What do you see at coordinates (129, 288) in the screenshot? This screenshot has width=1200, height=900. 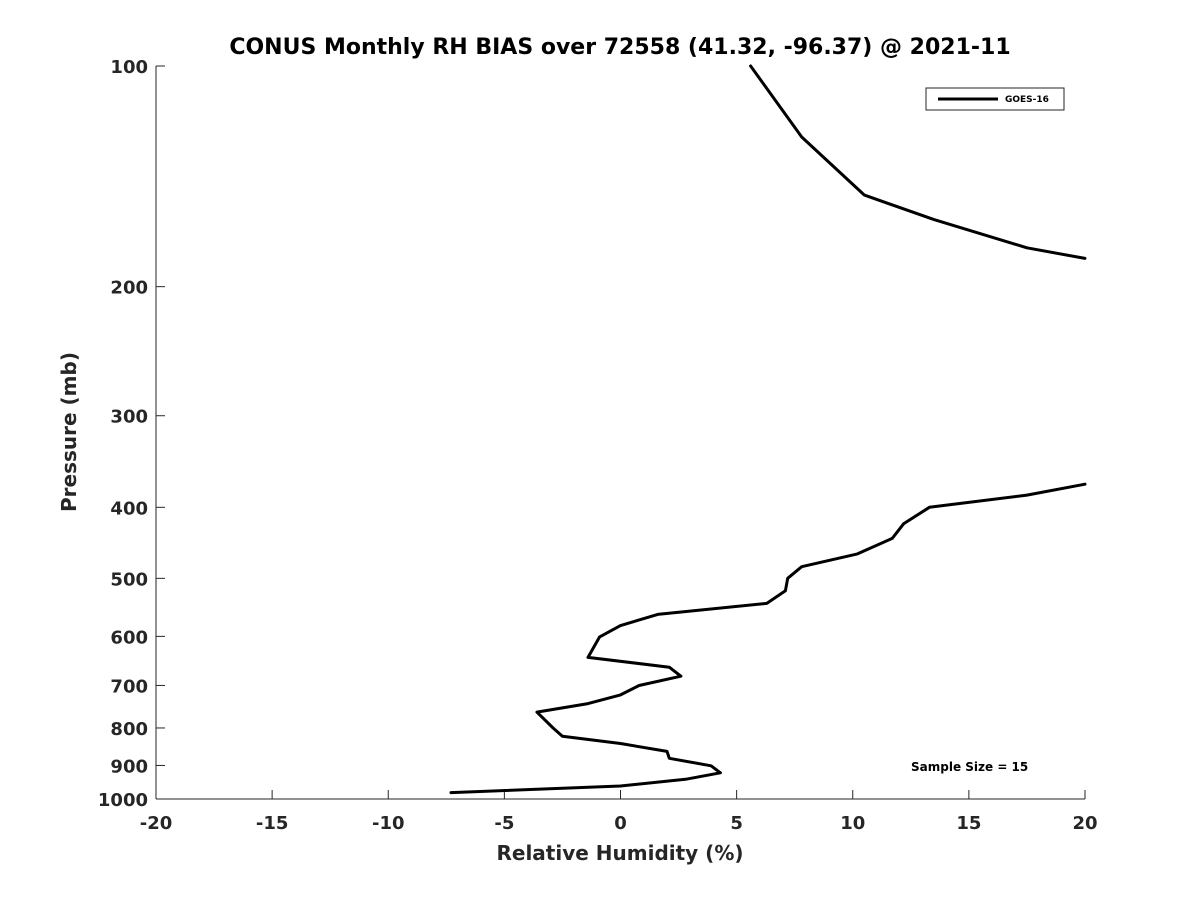 I see `y-tick-label: 200` at bounding box center [129, 288].